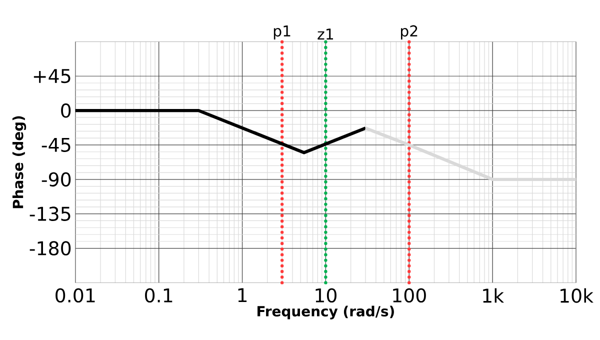 This screenshot has height=340, width=600. Describe the element at coordinates (19, 162) in the screenshot. I see `y-axis-title: Phase (deg)` at that location.